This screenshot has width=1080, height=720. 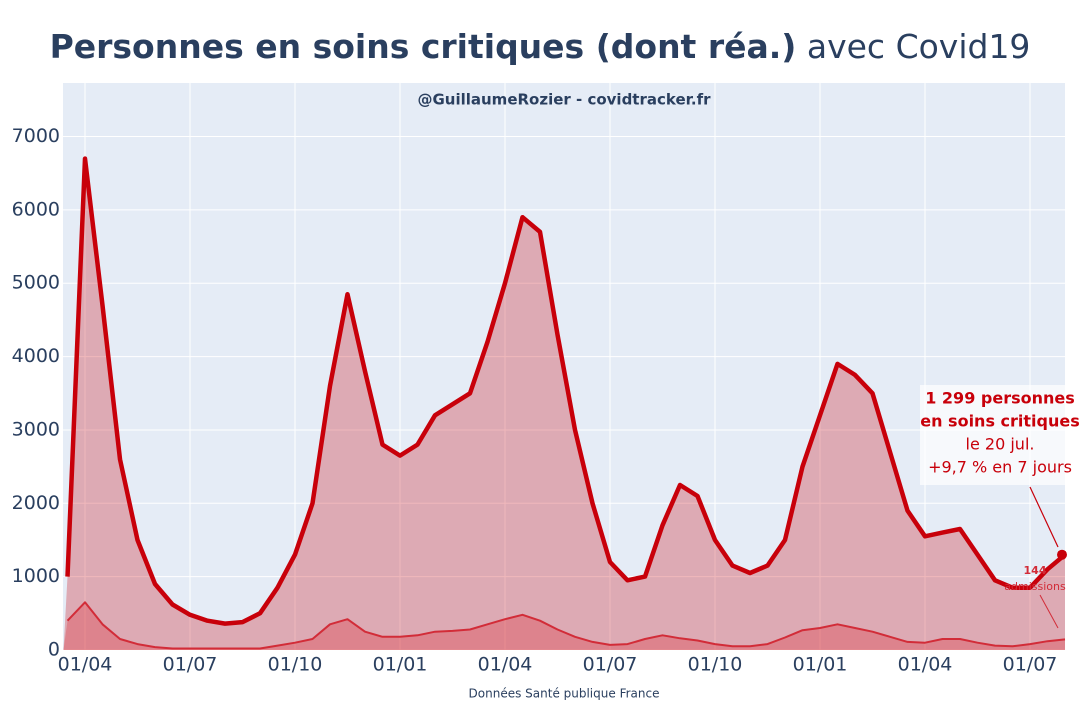 I want to click on annotation-line: 1 299 personnes, so click(x=1000, y=398).